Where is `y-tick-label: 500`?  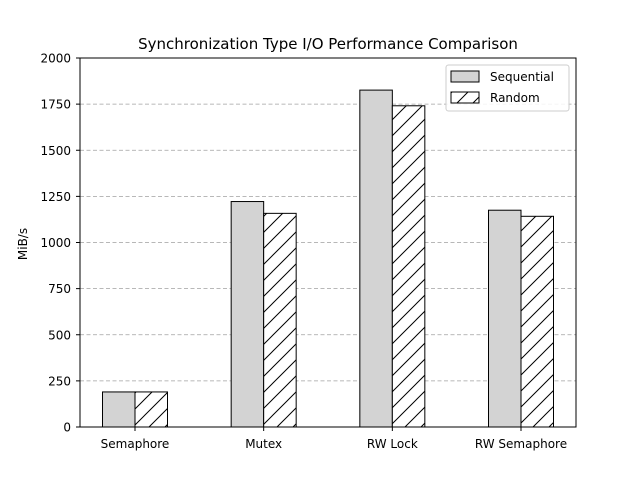 y-tick-label: 500 is located at coordinates (59, 335).